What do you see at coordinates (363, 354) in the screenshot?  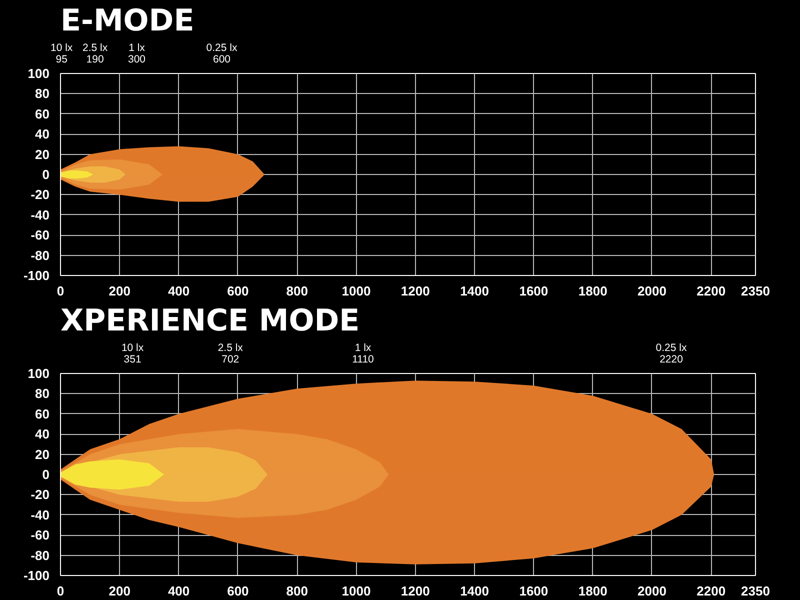 I see `text: 1 lx 1110` at bounding box center [363, 354].